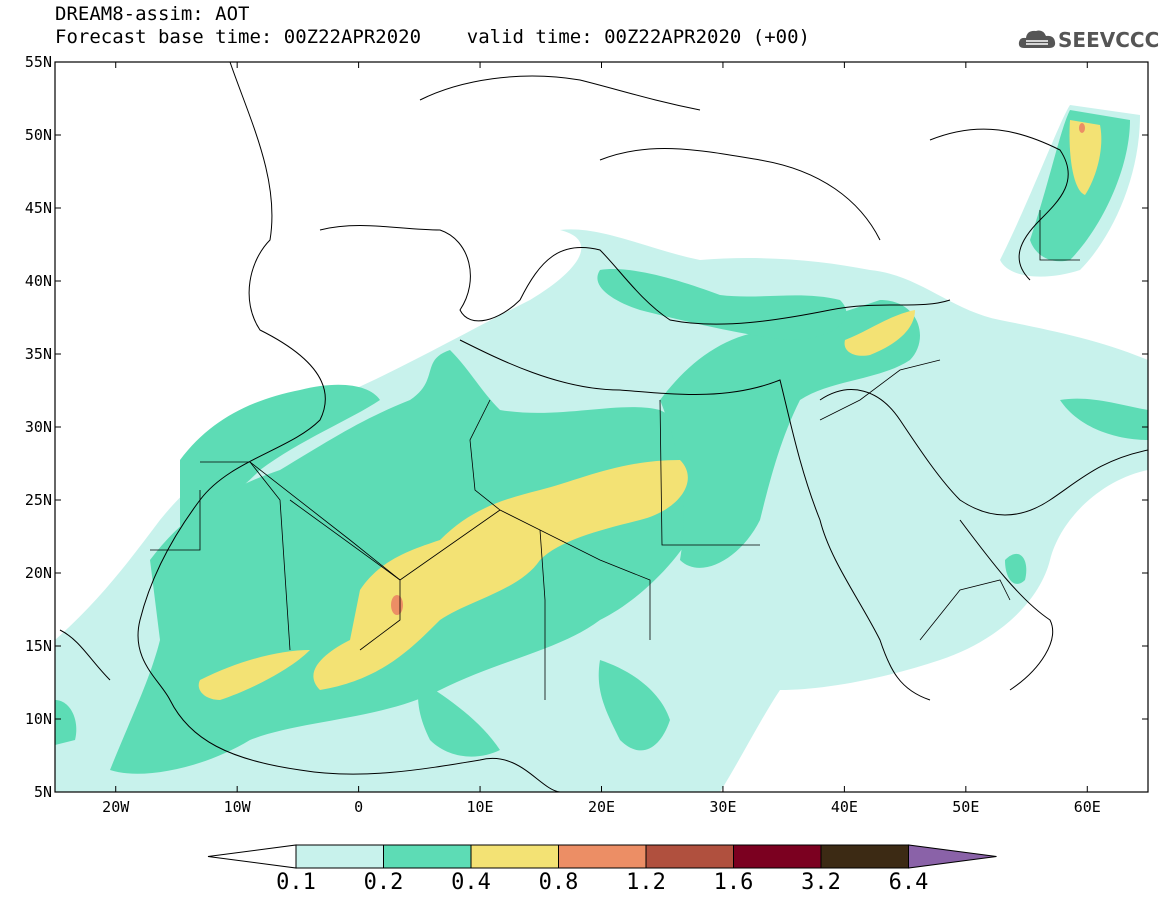 The height and width of the screenshot is (905, 1165). What do you see at coordinates (821, 882) in the screenshot?
I see `colorbar-label: 3.2` at bounding box center [821, 882].